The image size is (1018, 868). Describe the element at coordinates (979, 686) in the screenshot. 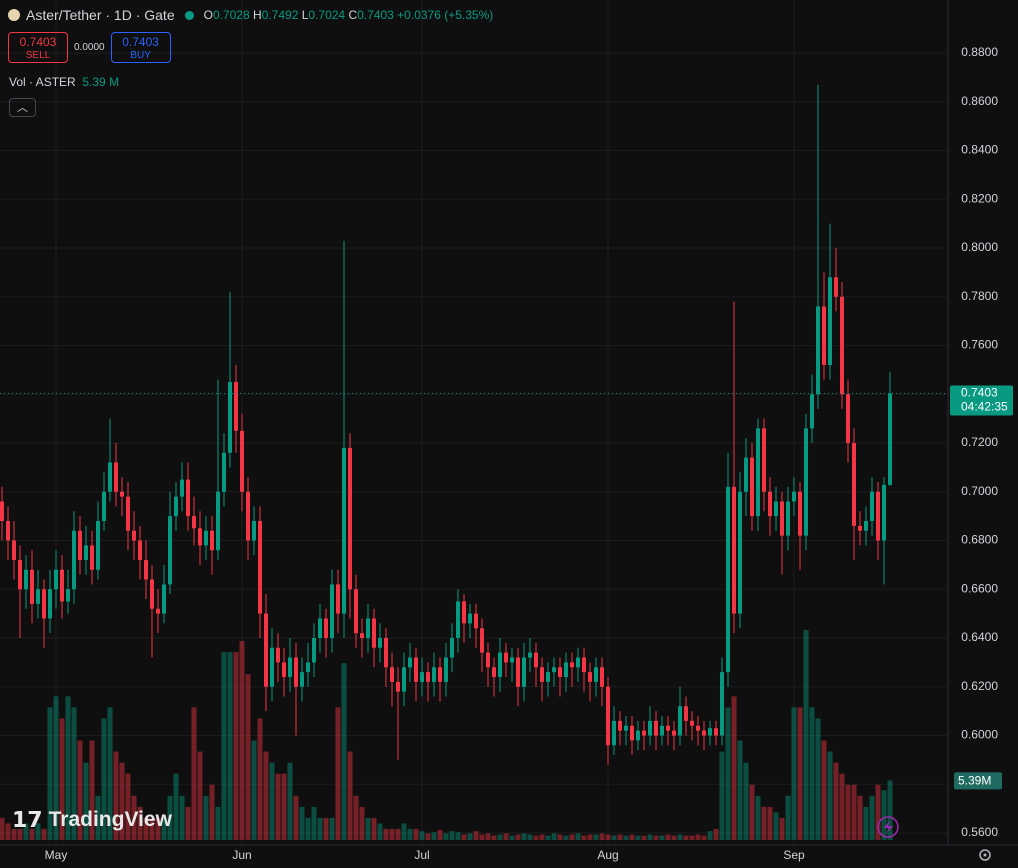

I see `y-tick-label: 0.6200` at that location.